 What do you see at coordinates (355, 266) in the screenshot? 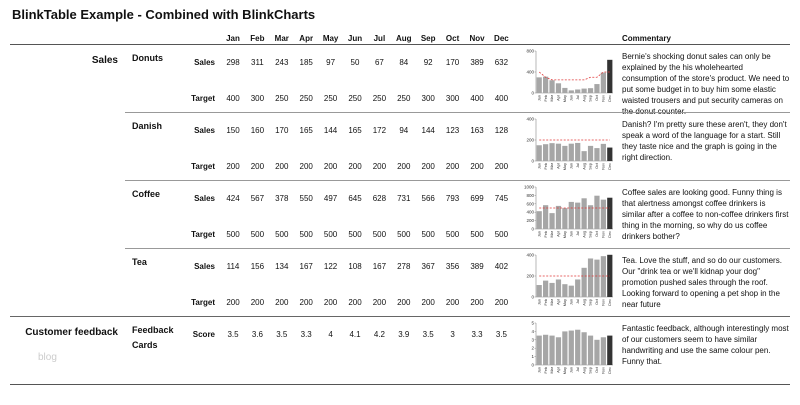
I see `cell-value: 108` at bounding box center [355, 266].